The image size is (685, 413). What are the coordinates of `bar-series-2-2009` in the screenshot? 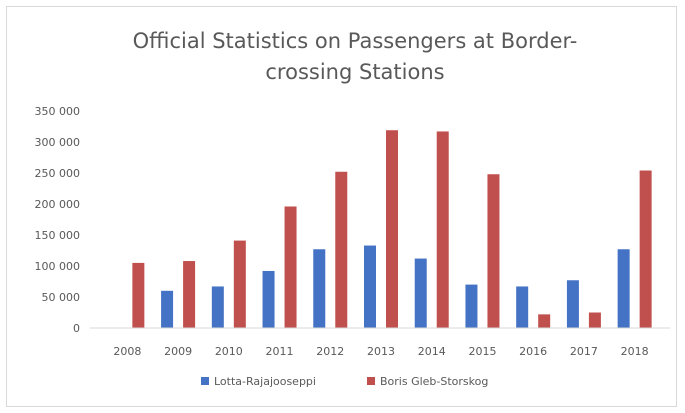 It's located at (189, 294).